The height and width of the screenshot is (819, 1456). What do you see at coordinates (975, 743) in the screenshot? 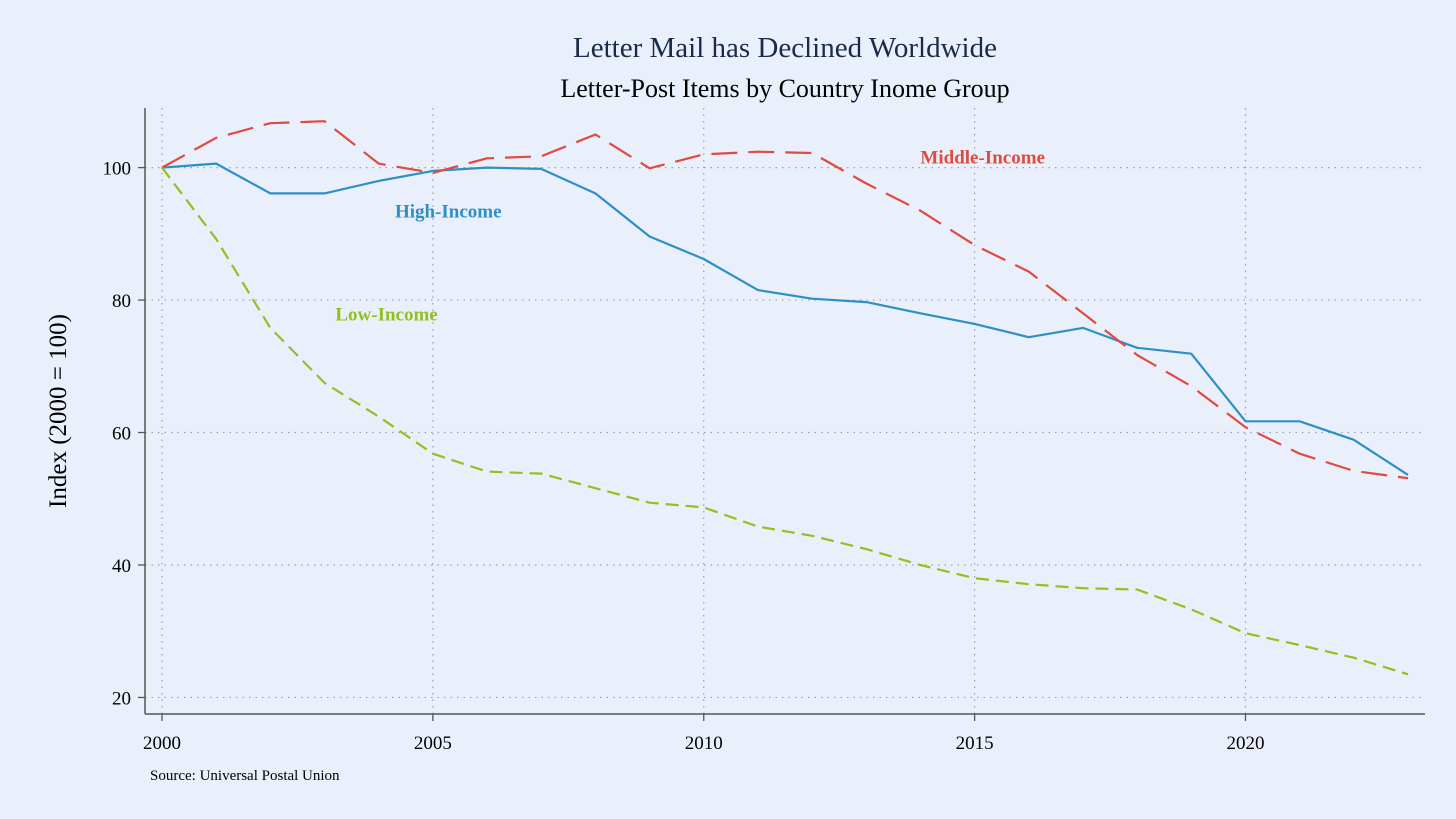
I see `x-tick-label-2015: 2015` at bounding box center [975, 743].